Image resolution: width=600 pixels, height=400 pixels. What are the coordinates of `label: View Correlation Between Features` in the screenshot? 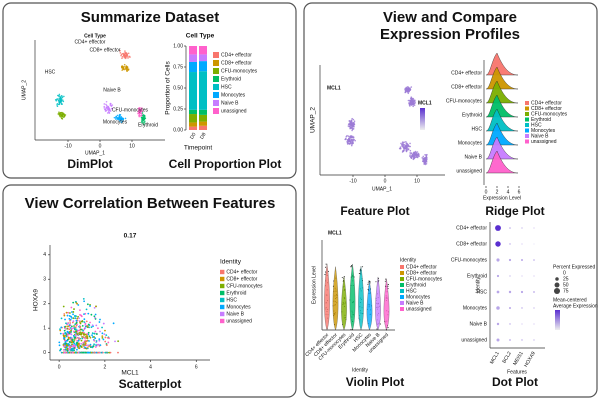 It's located at (150, 203).